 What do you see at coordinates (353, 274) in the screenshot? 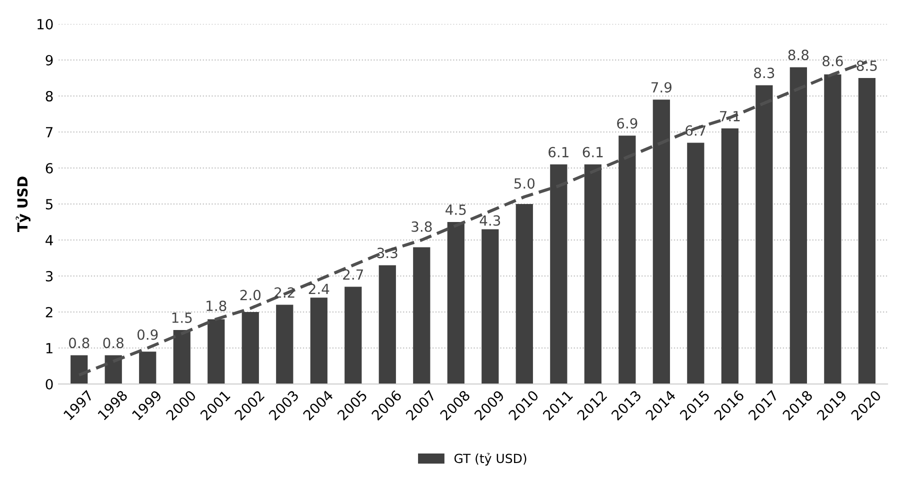
I see `data-label: 2.7` at bounding box center [353, 274].